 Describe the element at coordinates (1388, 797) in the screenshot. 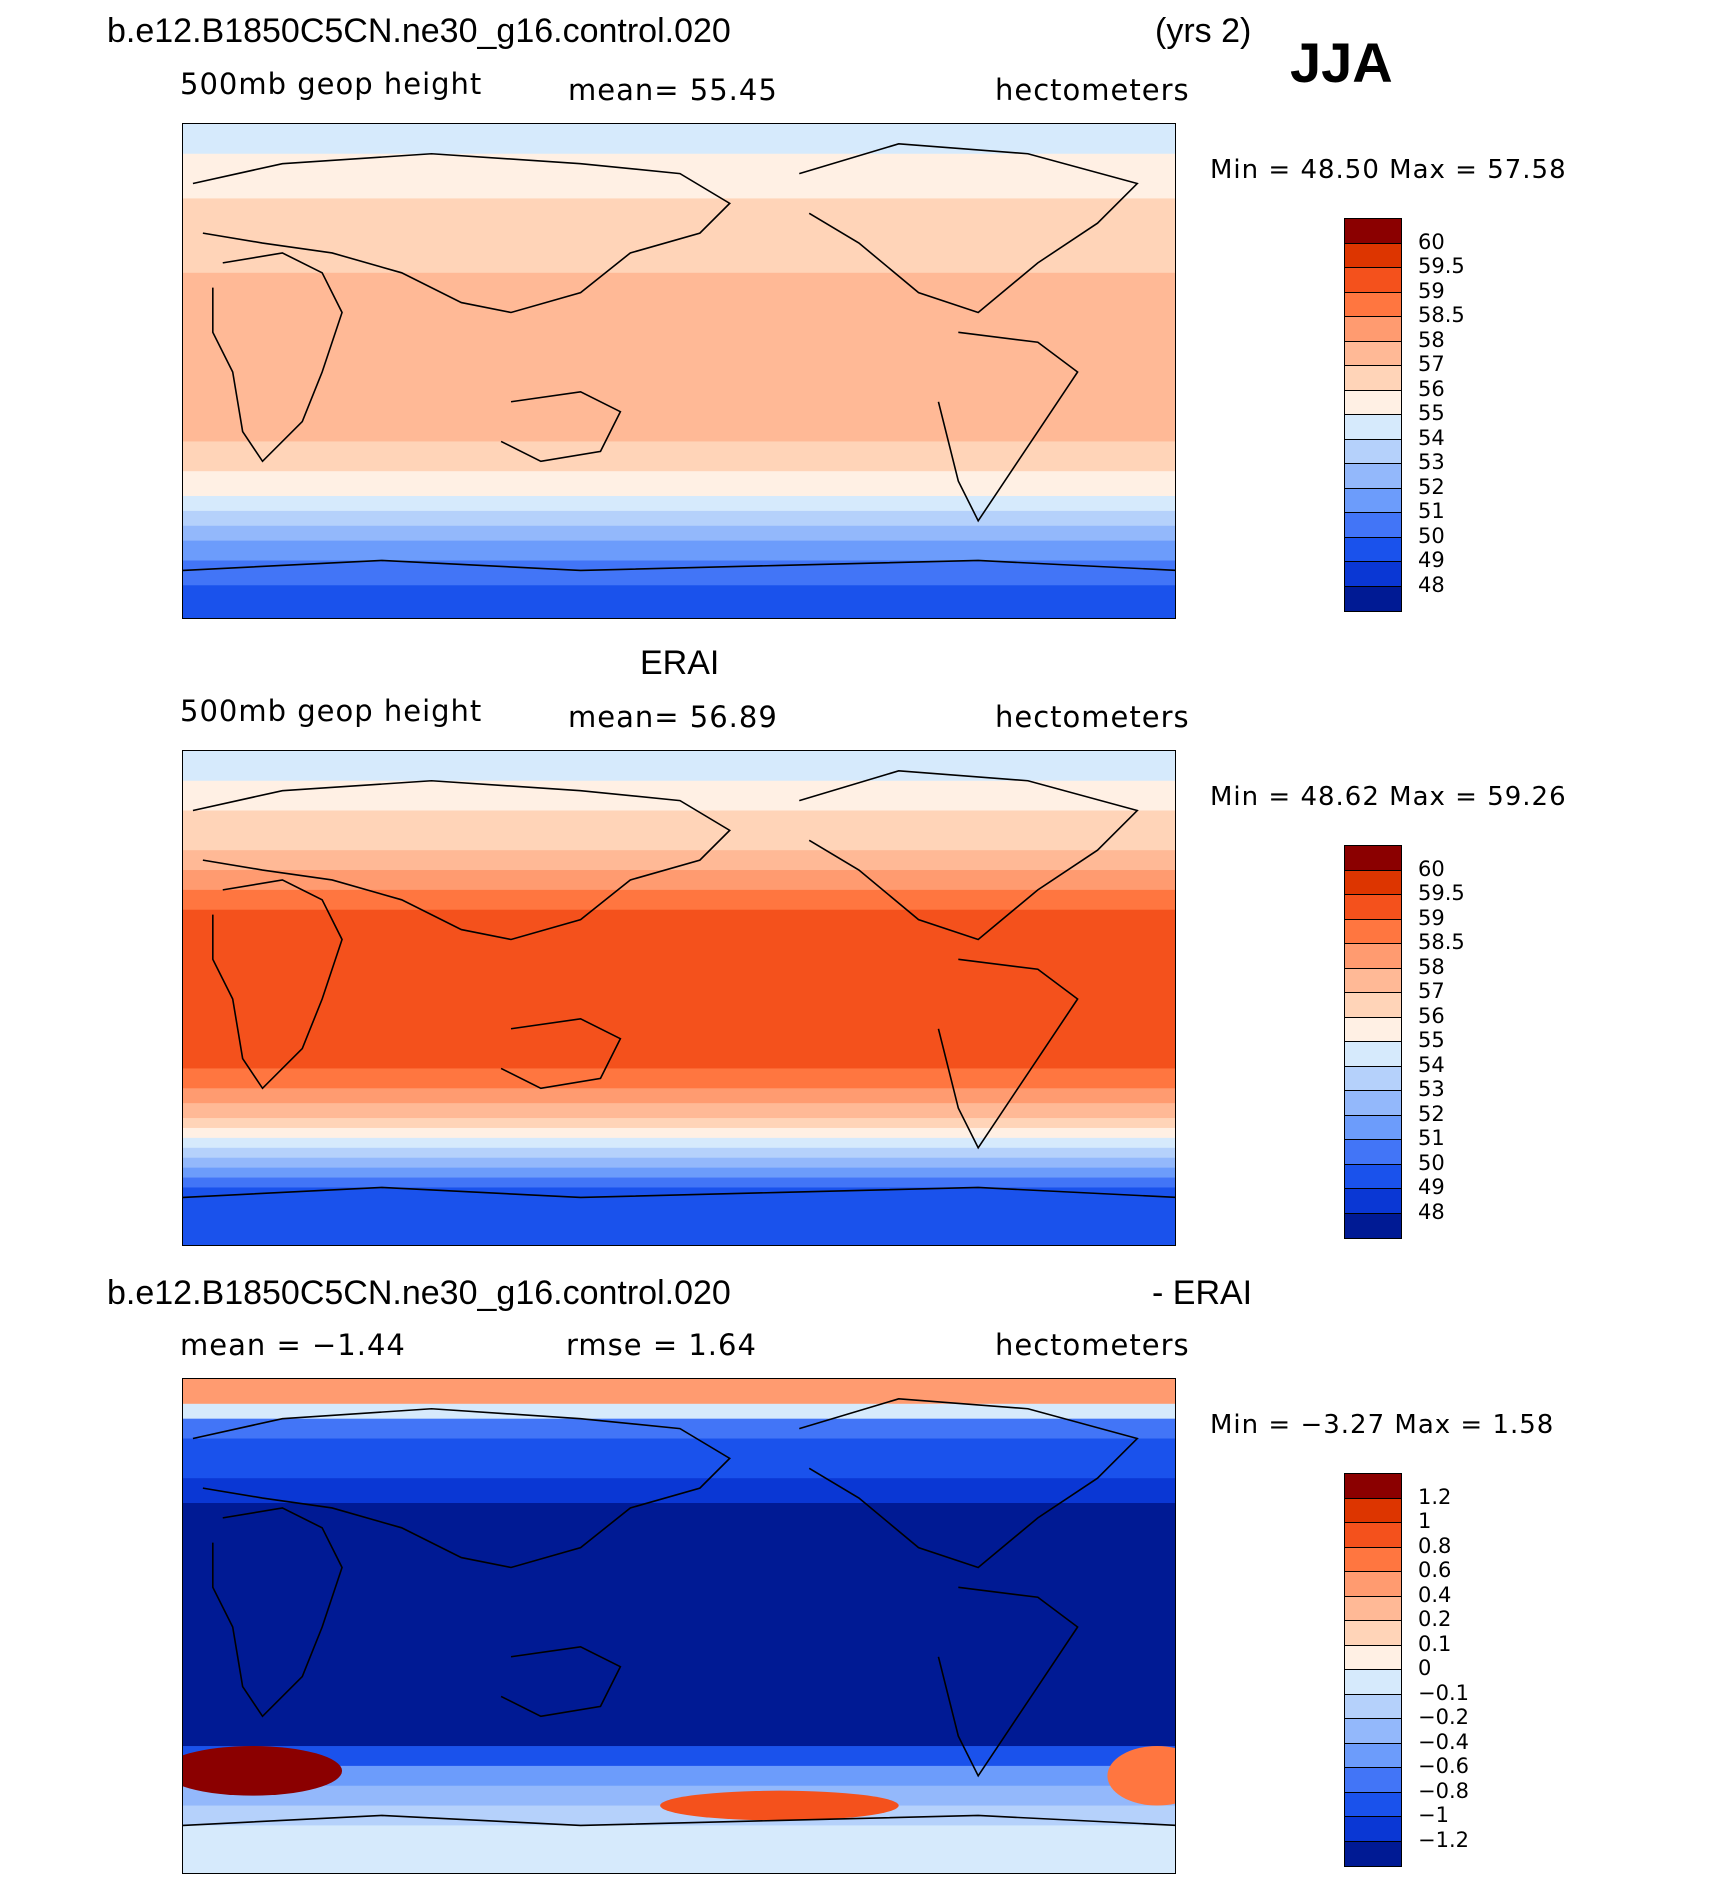

I see `panel2-minmax: Min = 48.62 Max = 59.26` at that location.